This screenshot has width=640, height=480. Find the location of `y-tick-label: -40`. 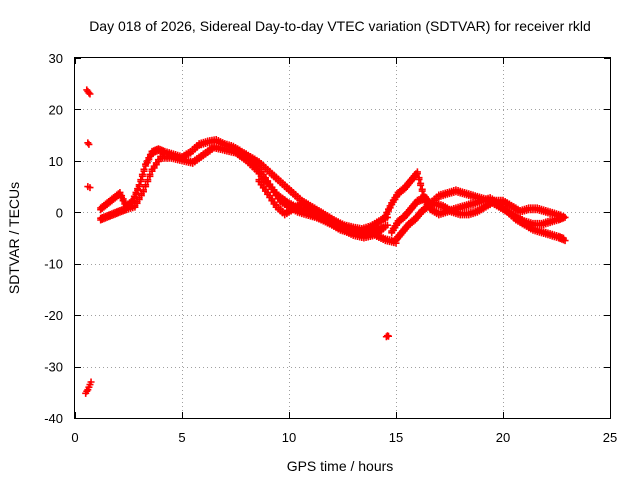

y-tick-label: -40 is located at coordinates (53, 418).